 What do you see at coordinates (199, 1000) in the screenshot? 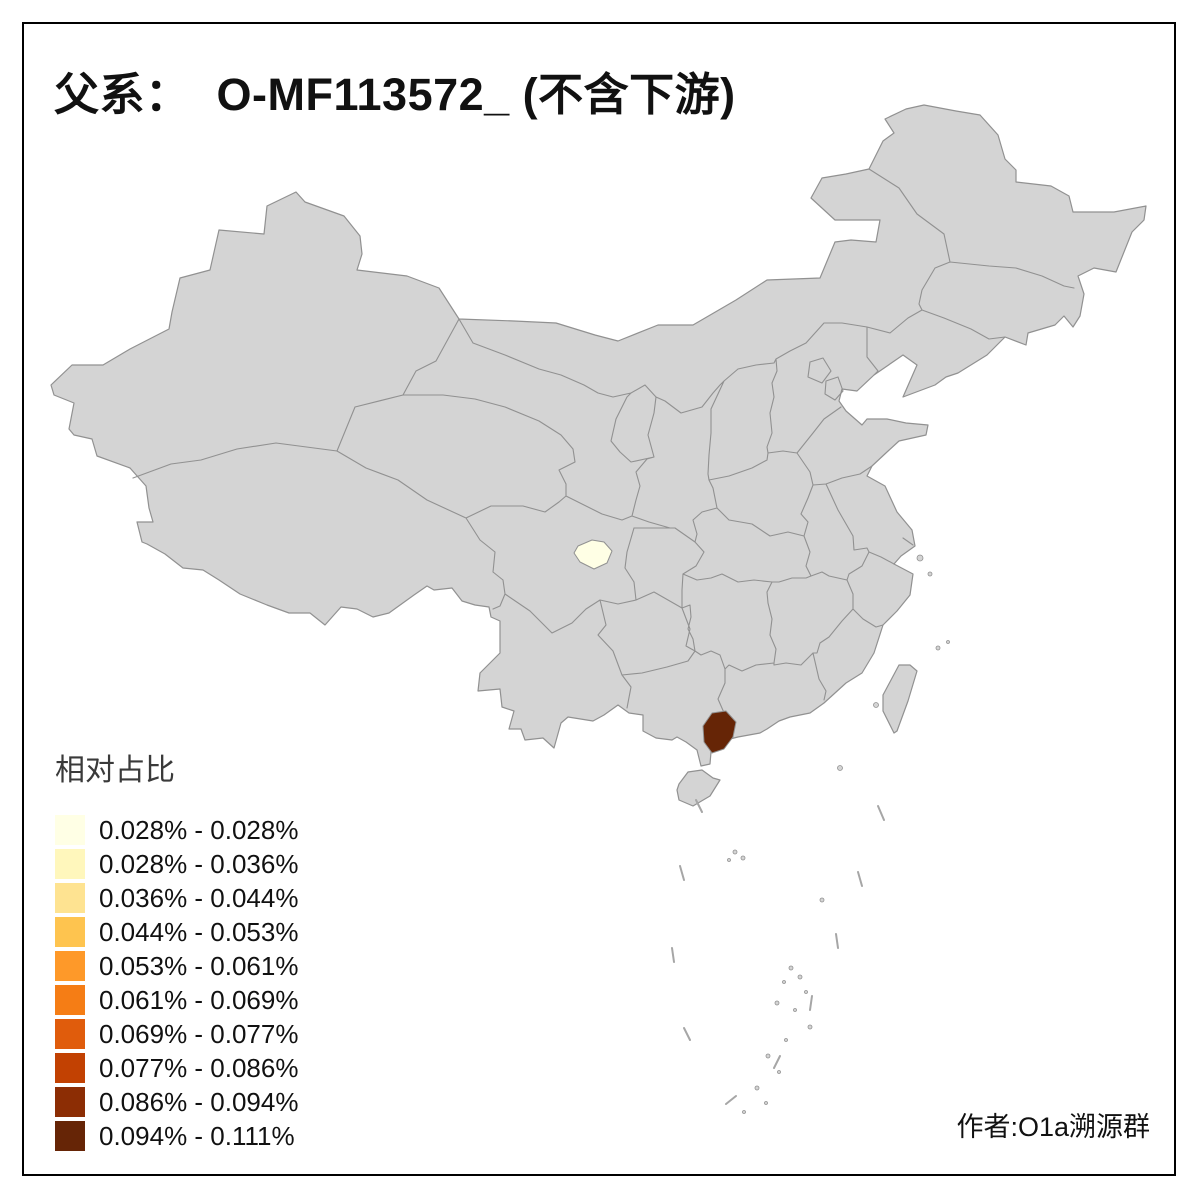
I see `legend-label: 0.061% - 0.069%` at bounding box center [199, 1000].